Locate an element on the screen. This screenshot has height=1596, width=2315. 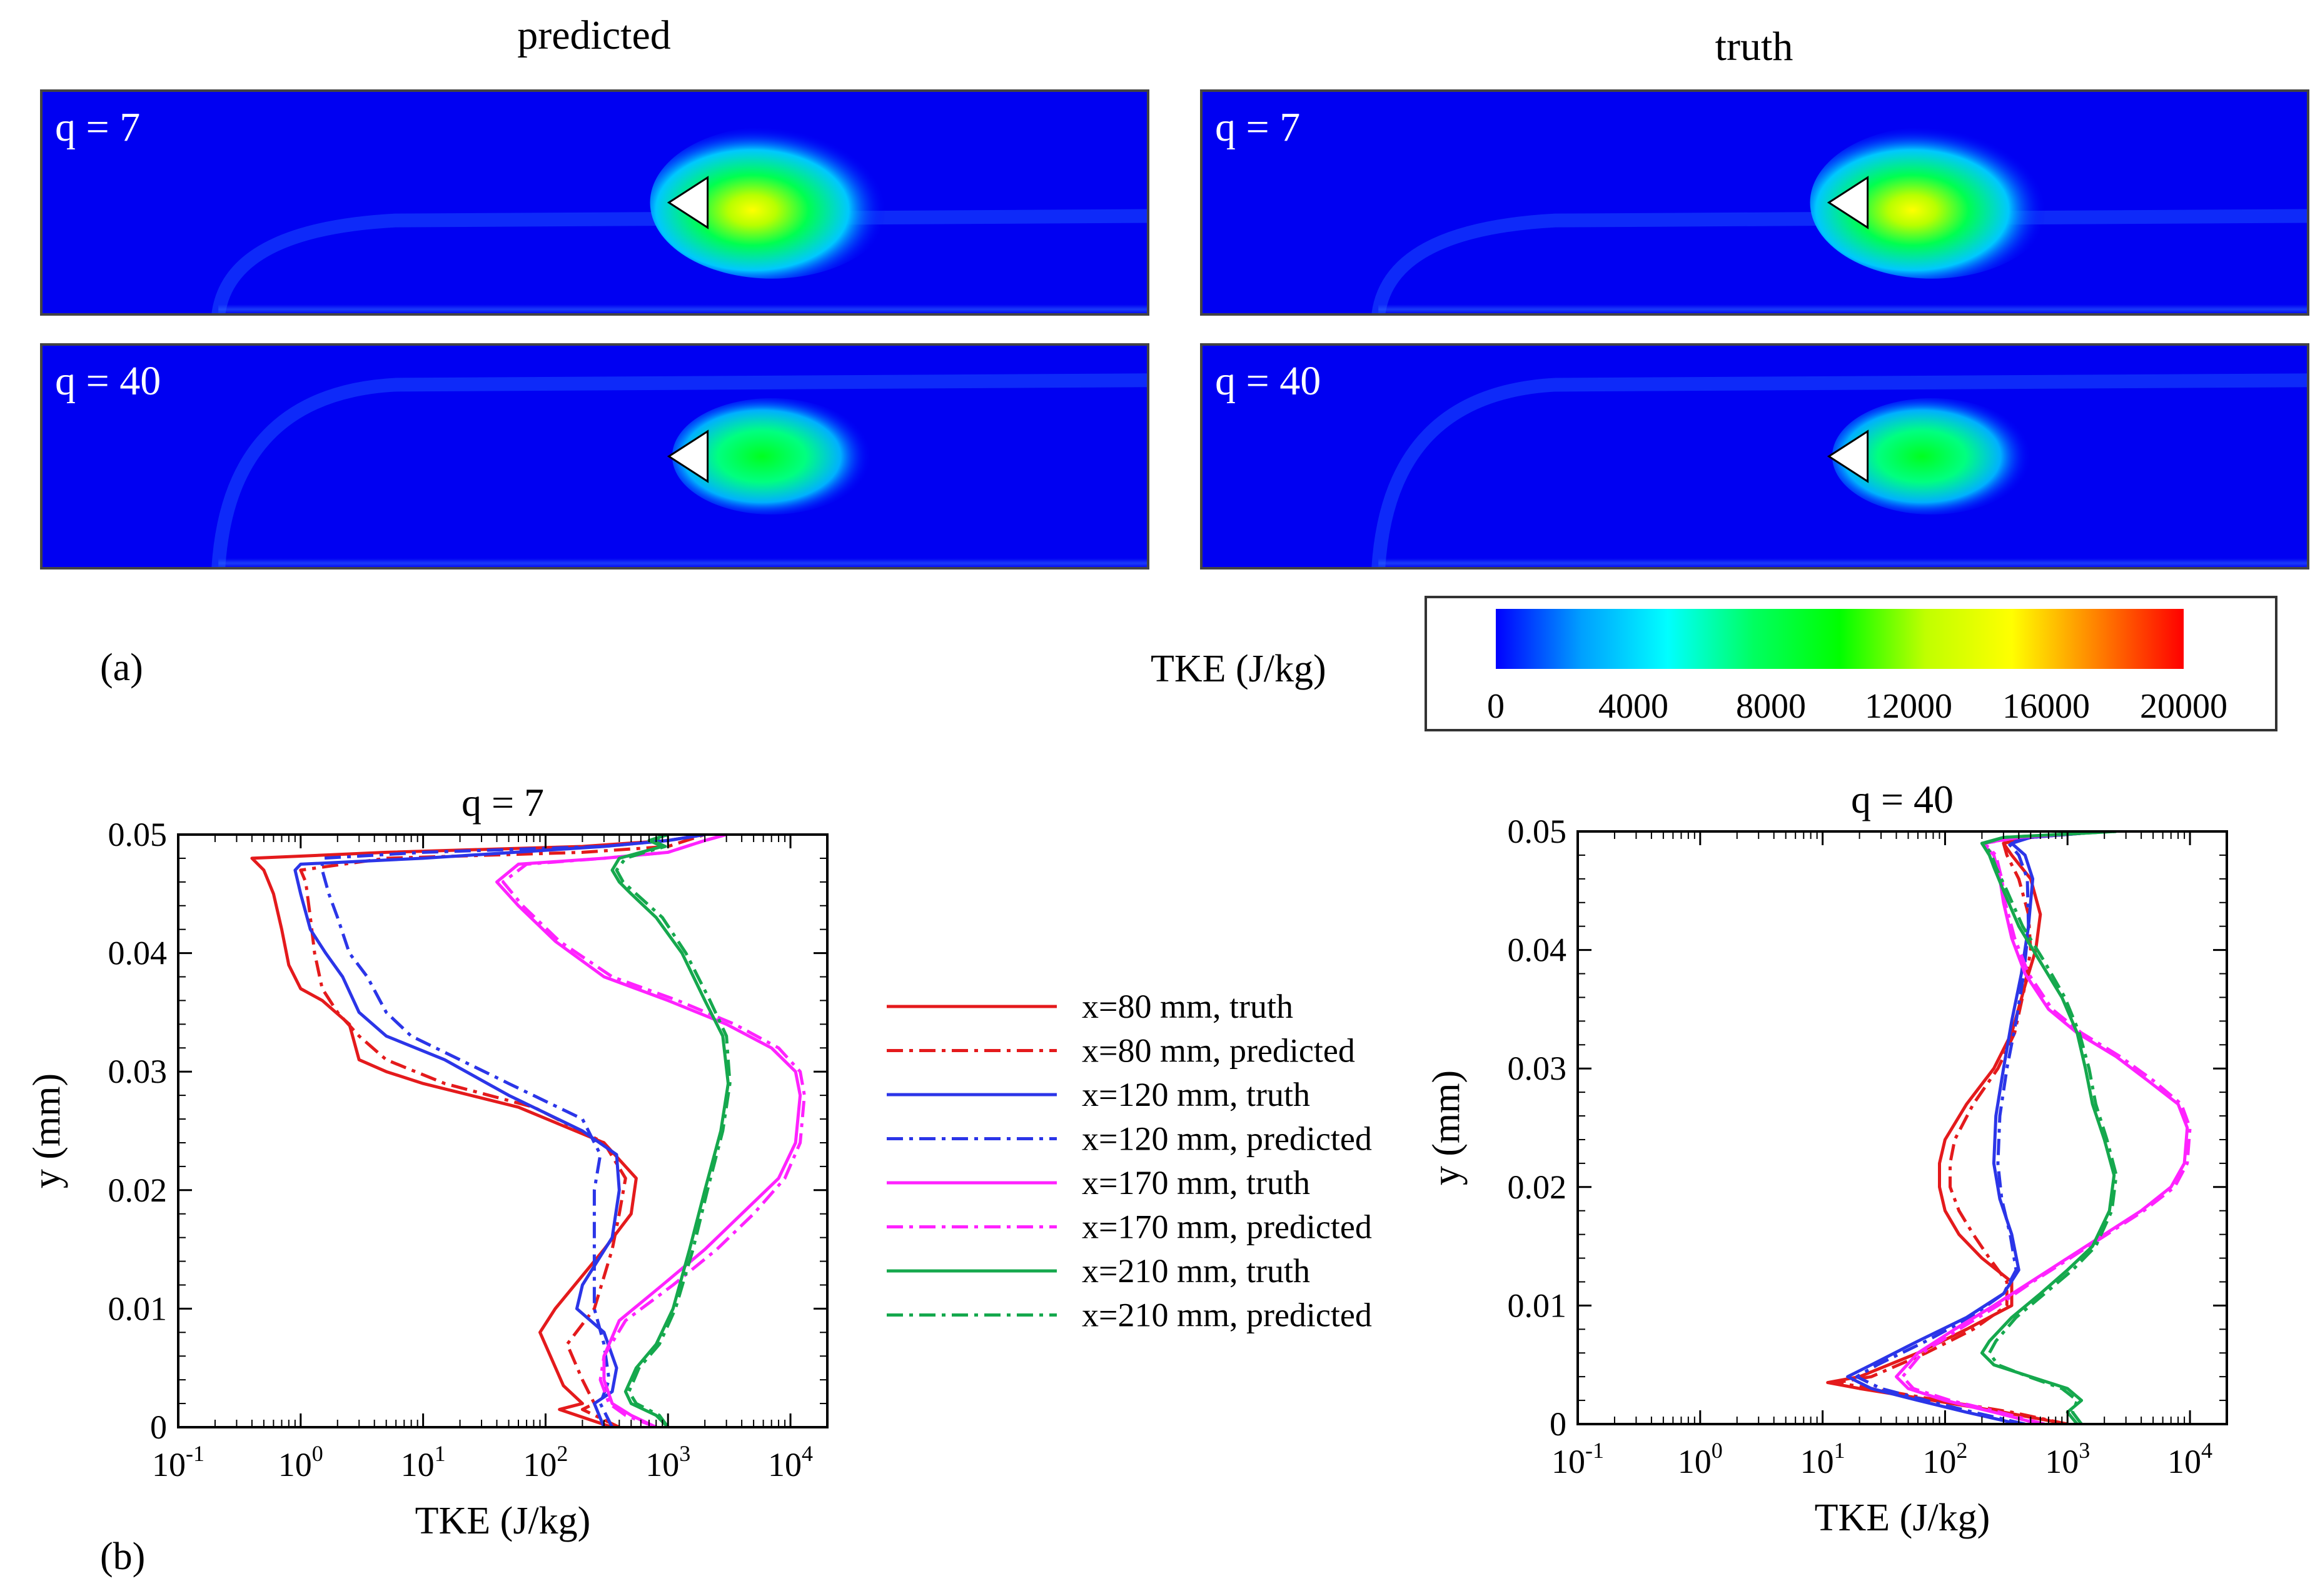
legend-label: x=170 mm, truth is located at coordinates (1196, 1183).